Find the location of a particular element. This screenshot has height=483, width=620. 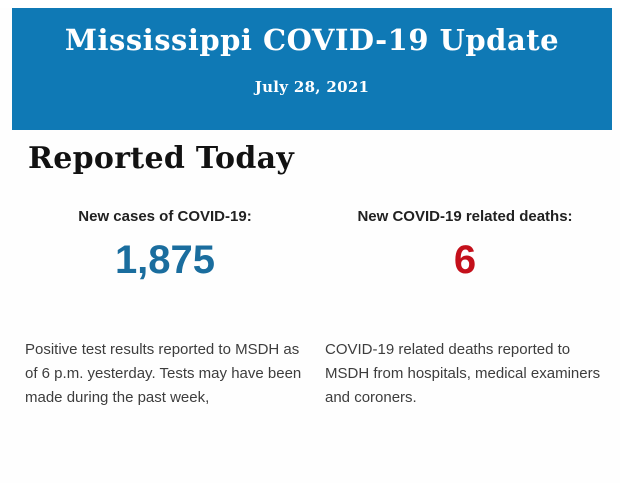

page-title: Mississippi COVID-19 Update is located at coordinates (312, 40).